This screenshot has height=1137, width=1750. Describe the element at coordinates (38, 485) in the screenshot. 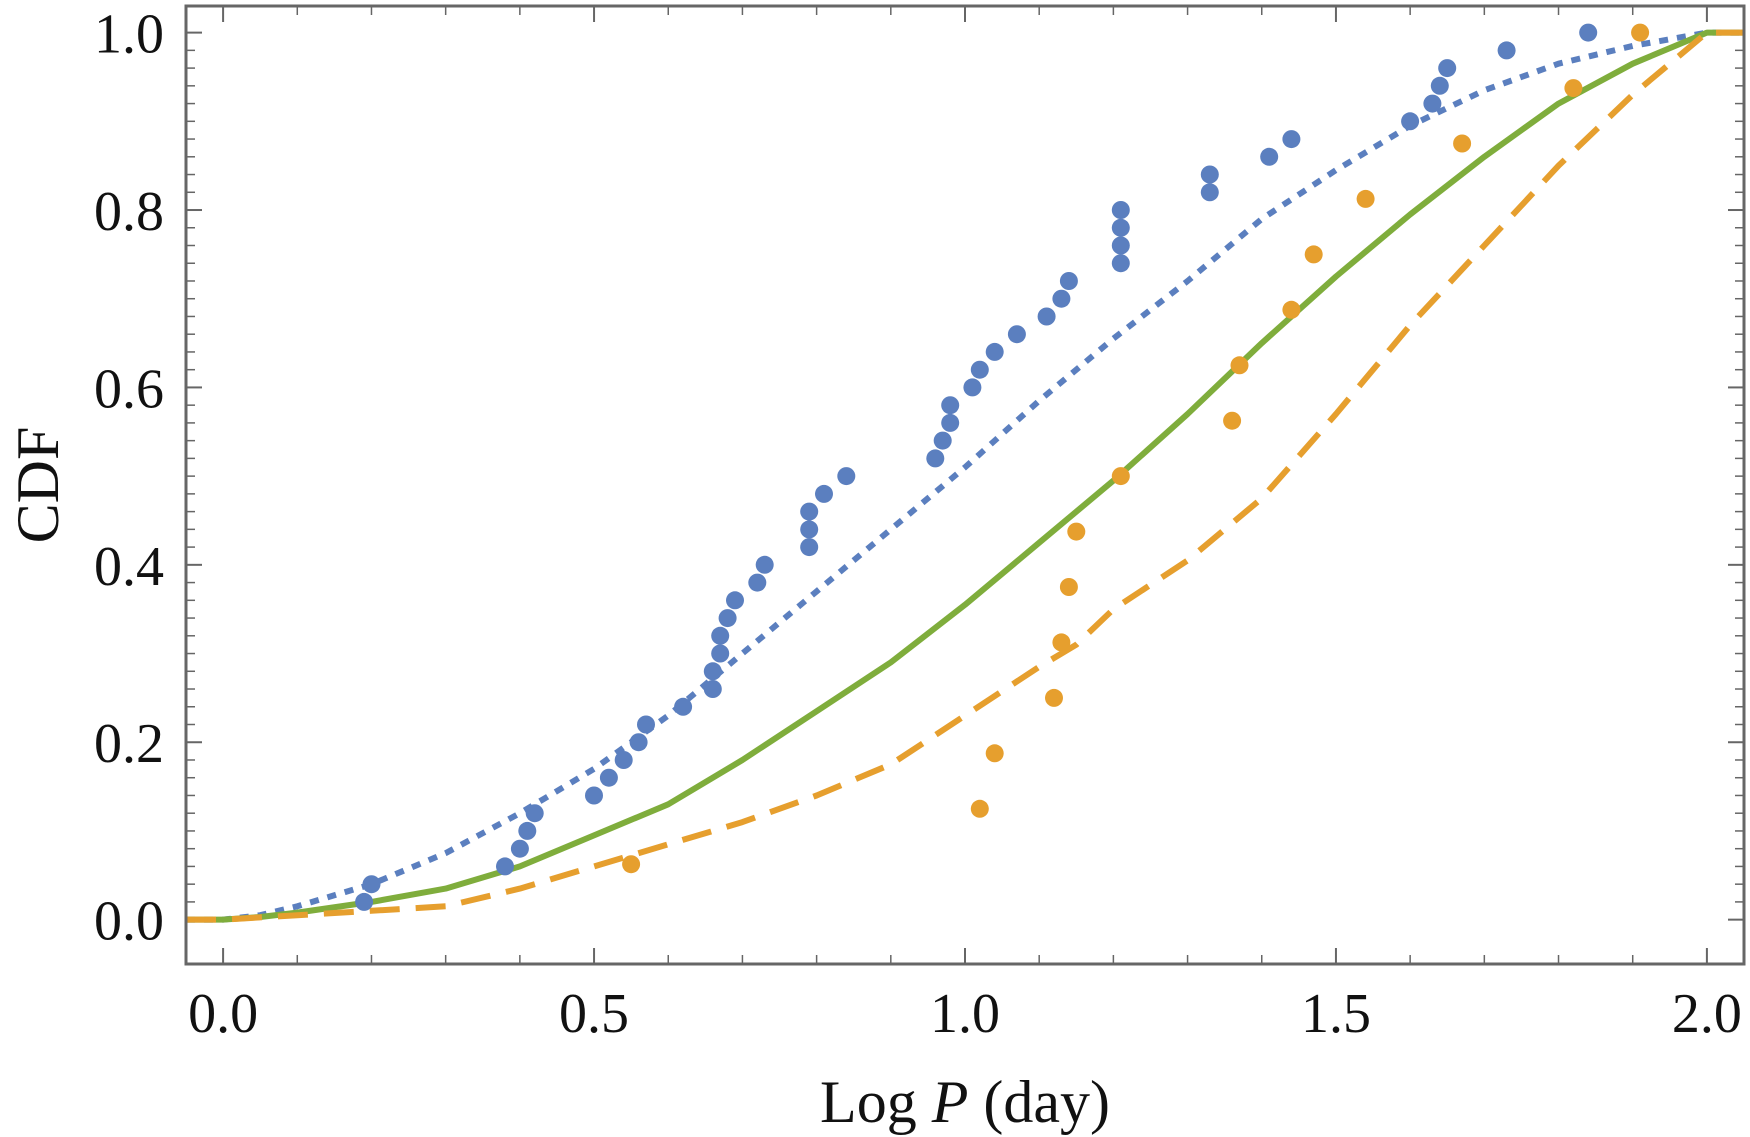

I see `y-axis-label: CDF` at that location.